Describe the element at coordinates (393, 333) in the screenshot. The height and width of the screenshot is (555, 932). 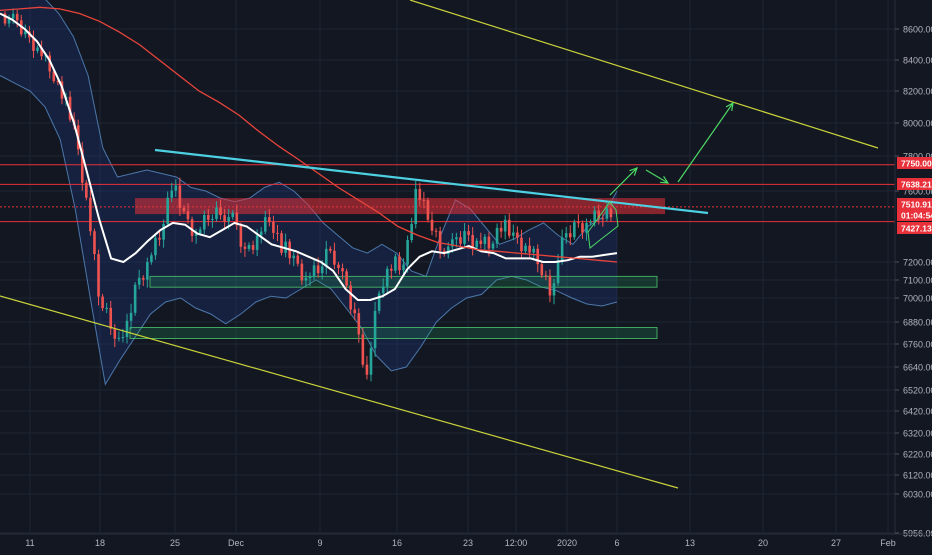
I see `zone-support` at that location.